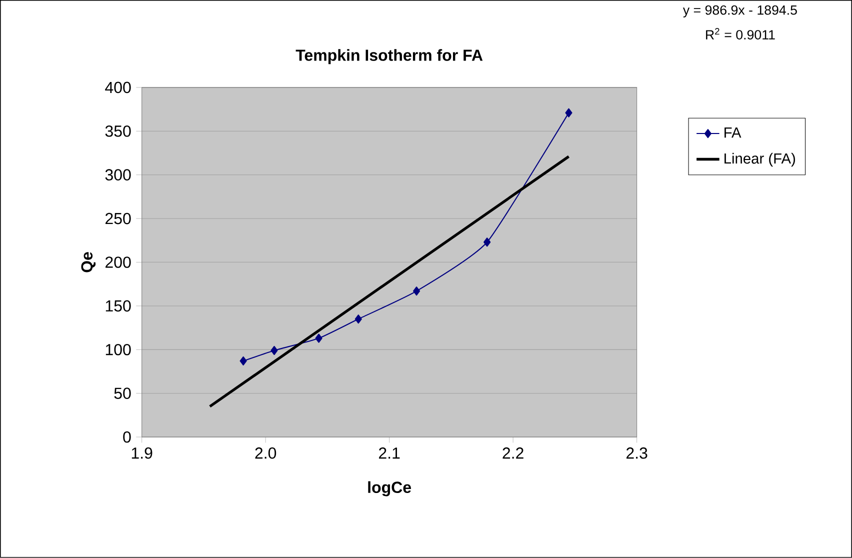 This screenshot has height=558, width=852. Describe the element at coordinates (118, 262) in the screenshot. I see `y-tick-label: 200` at that location.